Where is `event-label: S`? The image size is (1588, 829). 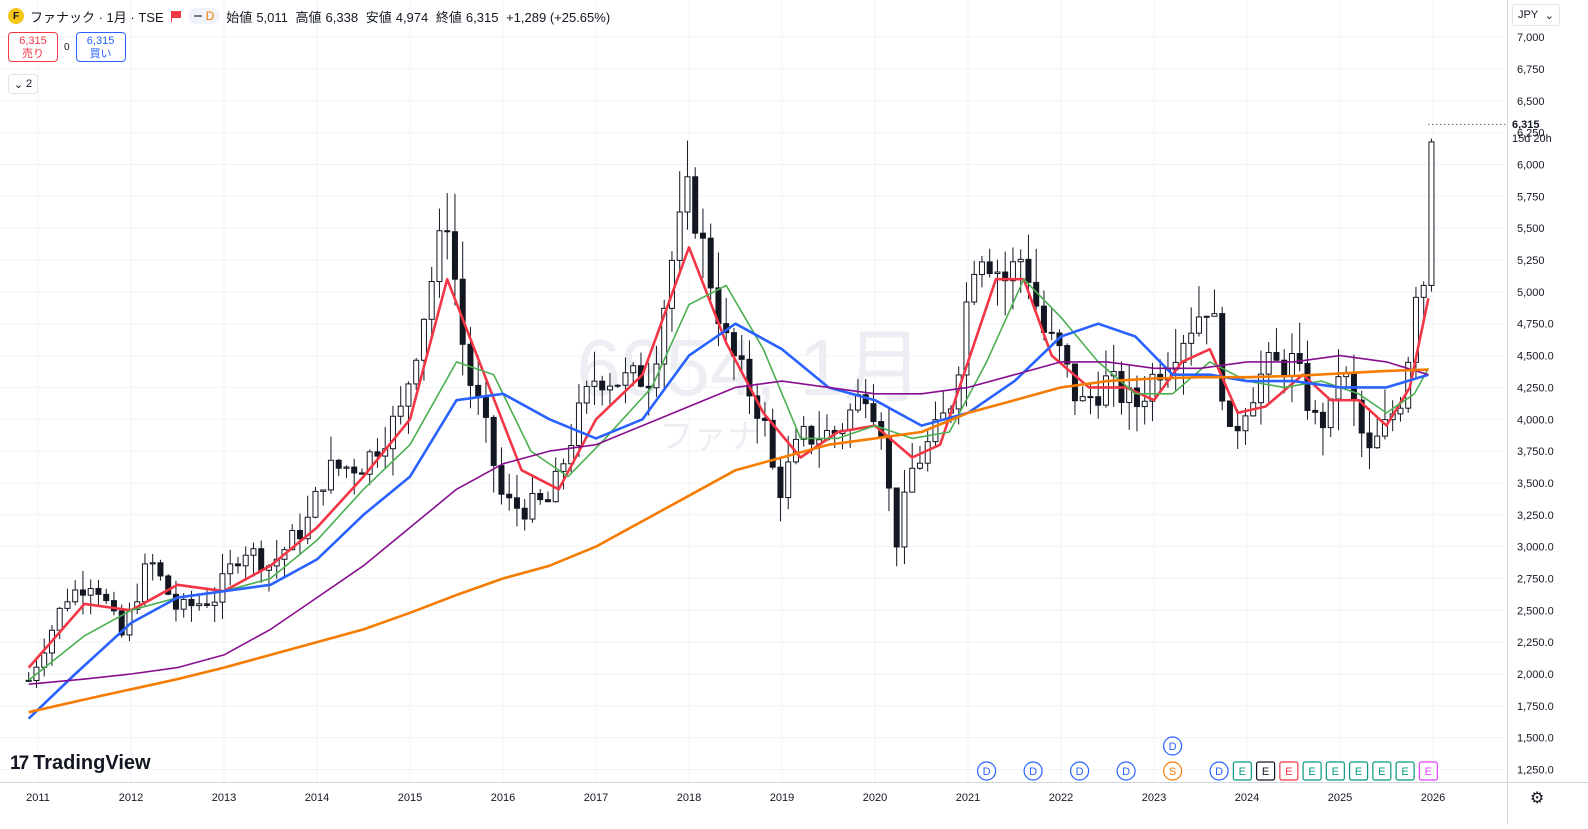 event-label: S is located at coordinates (1172, 772).